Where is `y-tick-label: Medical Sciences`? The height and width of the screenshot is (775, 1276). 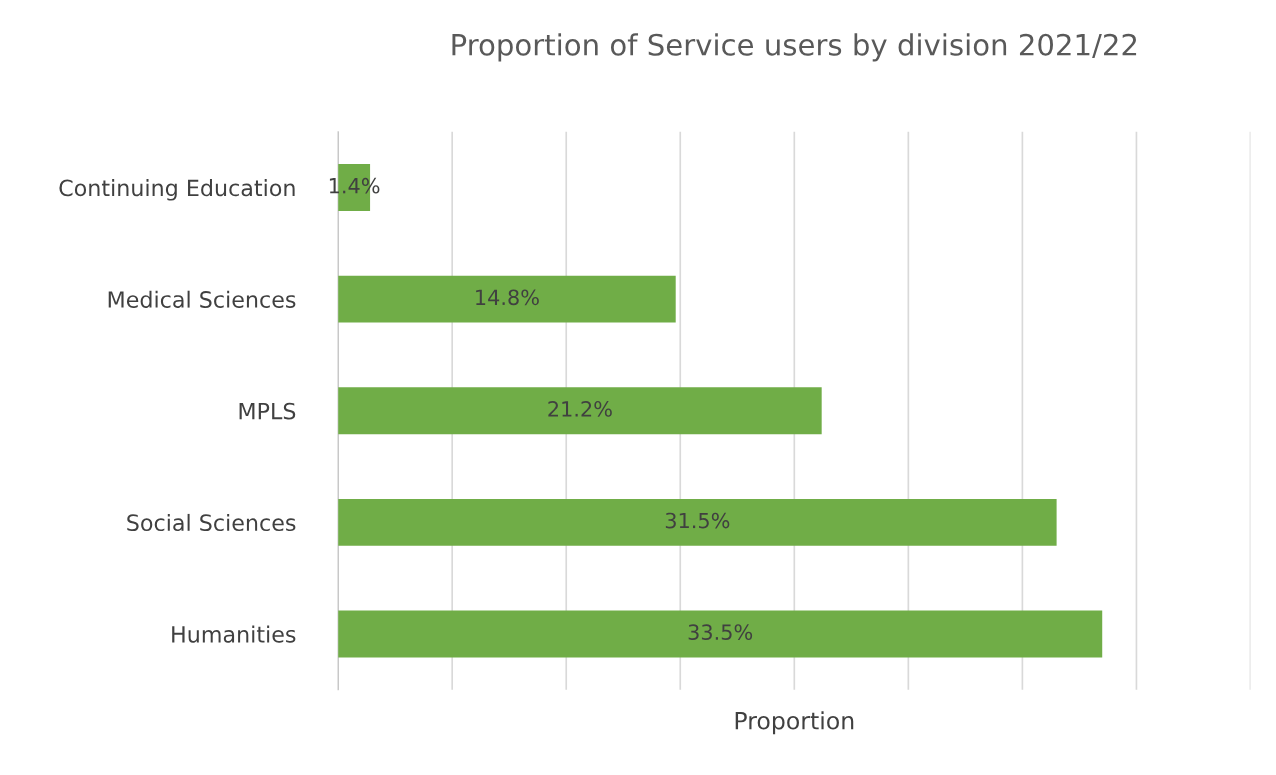 y-tick-label: Medical Sciences is located at coordinates (202, 299).